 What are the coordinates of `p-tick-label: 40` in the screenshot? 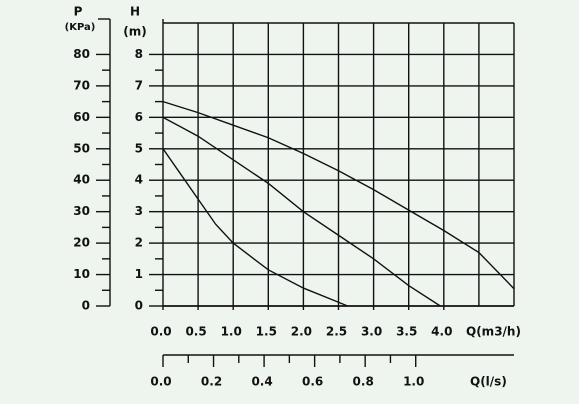 It's located at (81, 180).